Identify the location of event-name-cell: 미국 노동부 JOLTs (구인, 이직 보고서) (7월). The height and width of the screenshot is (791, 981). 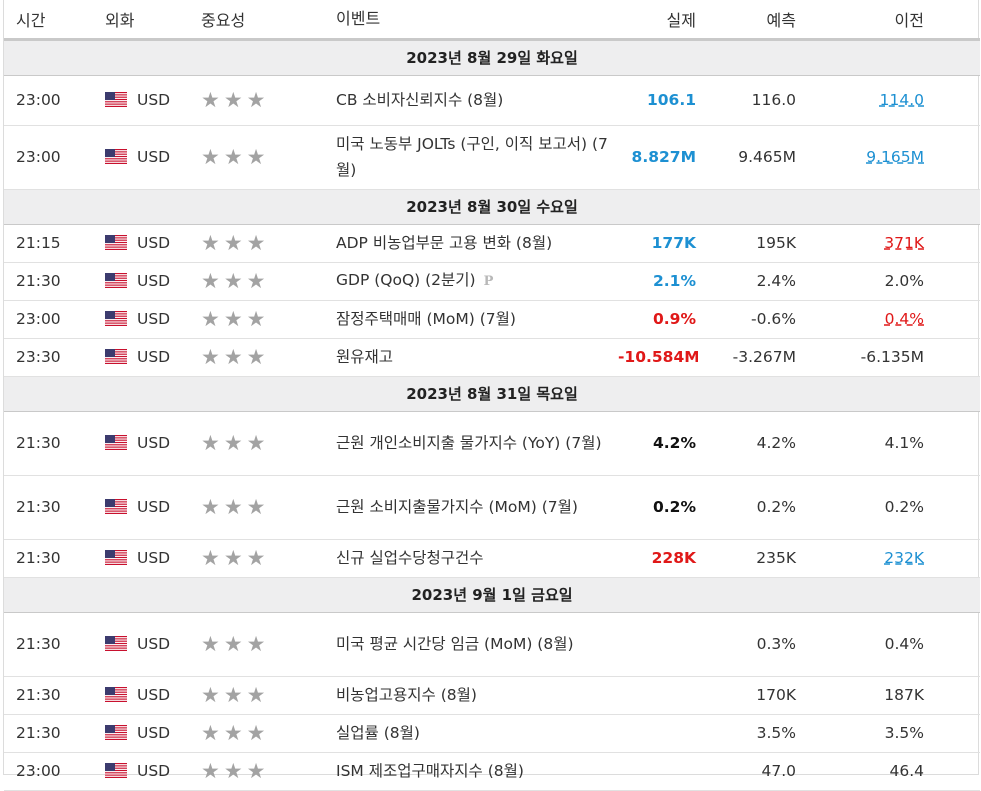
(477, 157).